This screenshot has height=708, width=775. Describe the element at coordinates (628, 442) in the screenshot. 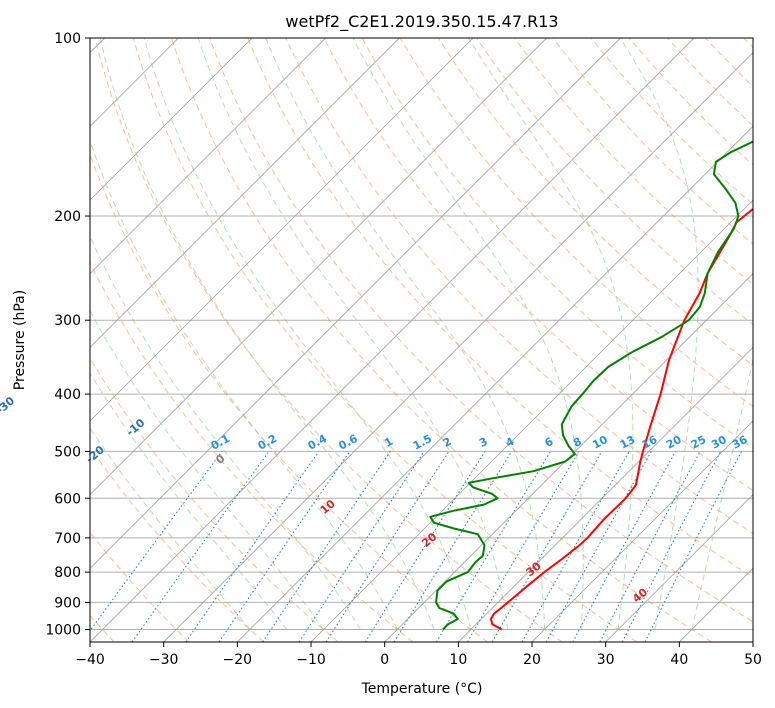

I see `mixing-ratio-label: 13` at that location.